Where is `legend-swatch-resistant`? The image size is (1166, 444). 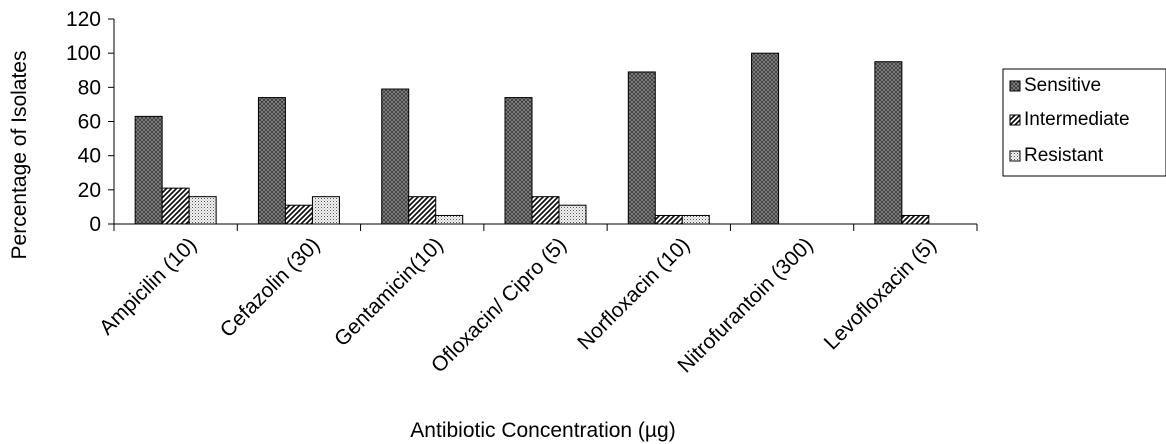
legend-swatch-resistant is located at coordinates (1015, 156).